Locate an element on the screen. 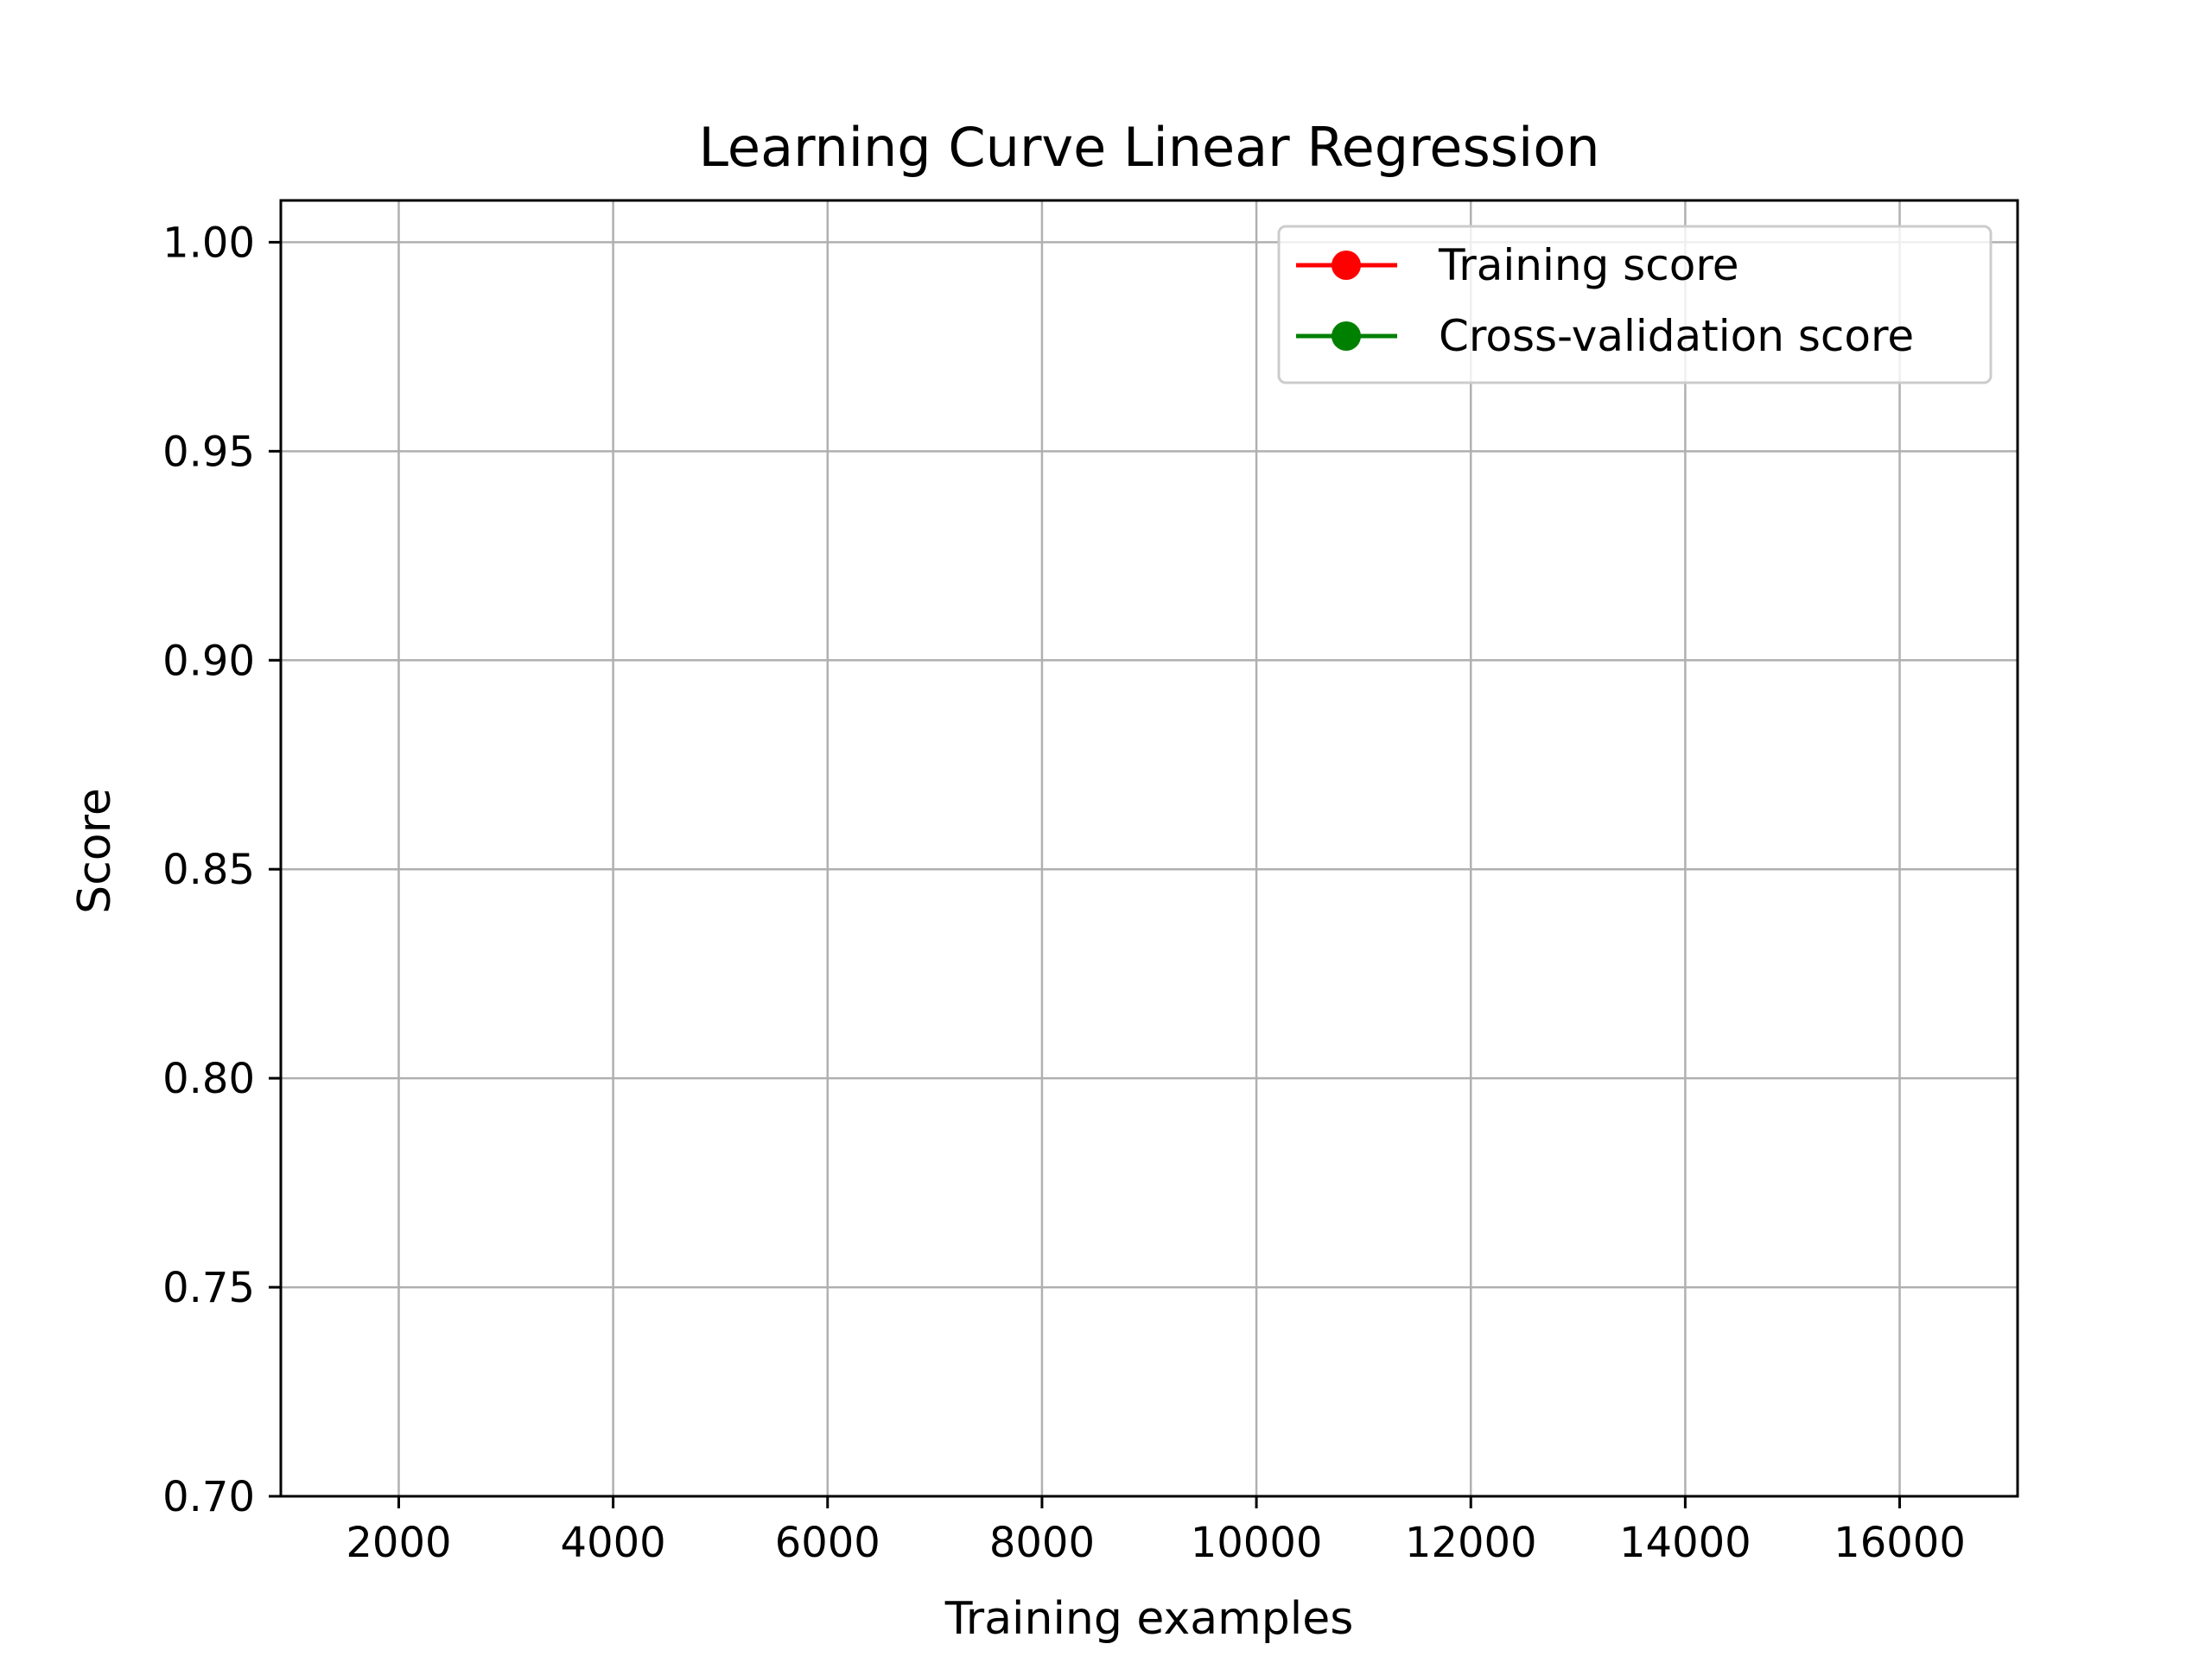 The image size is (2212, 1663). x-tick-label: 12000 is located at coordinates (1471, 1543).